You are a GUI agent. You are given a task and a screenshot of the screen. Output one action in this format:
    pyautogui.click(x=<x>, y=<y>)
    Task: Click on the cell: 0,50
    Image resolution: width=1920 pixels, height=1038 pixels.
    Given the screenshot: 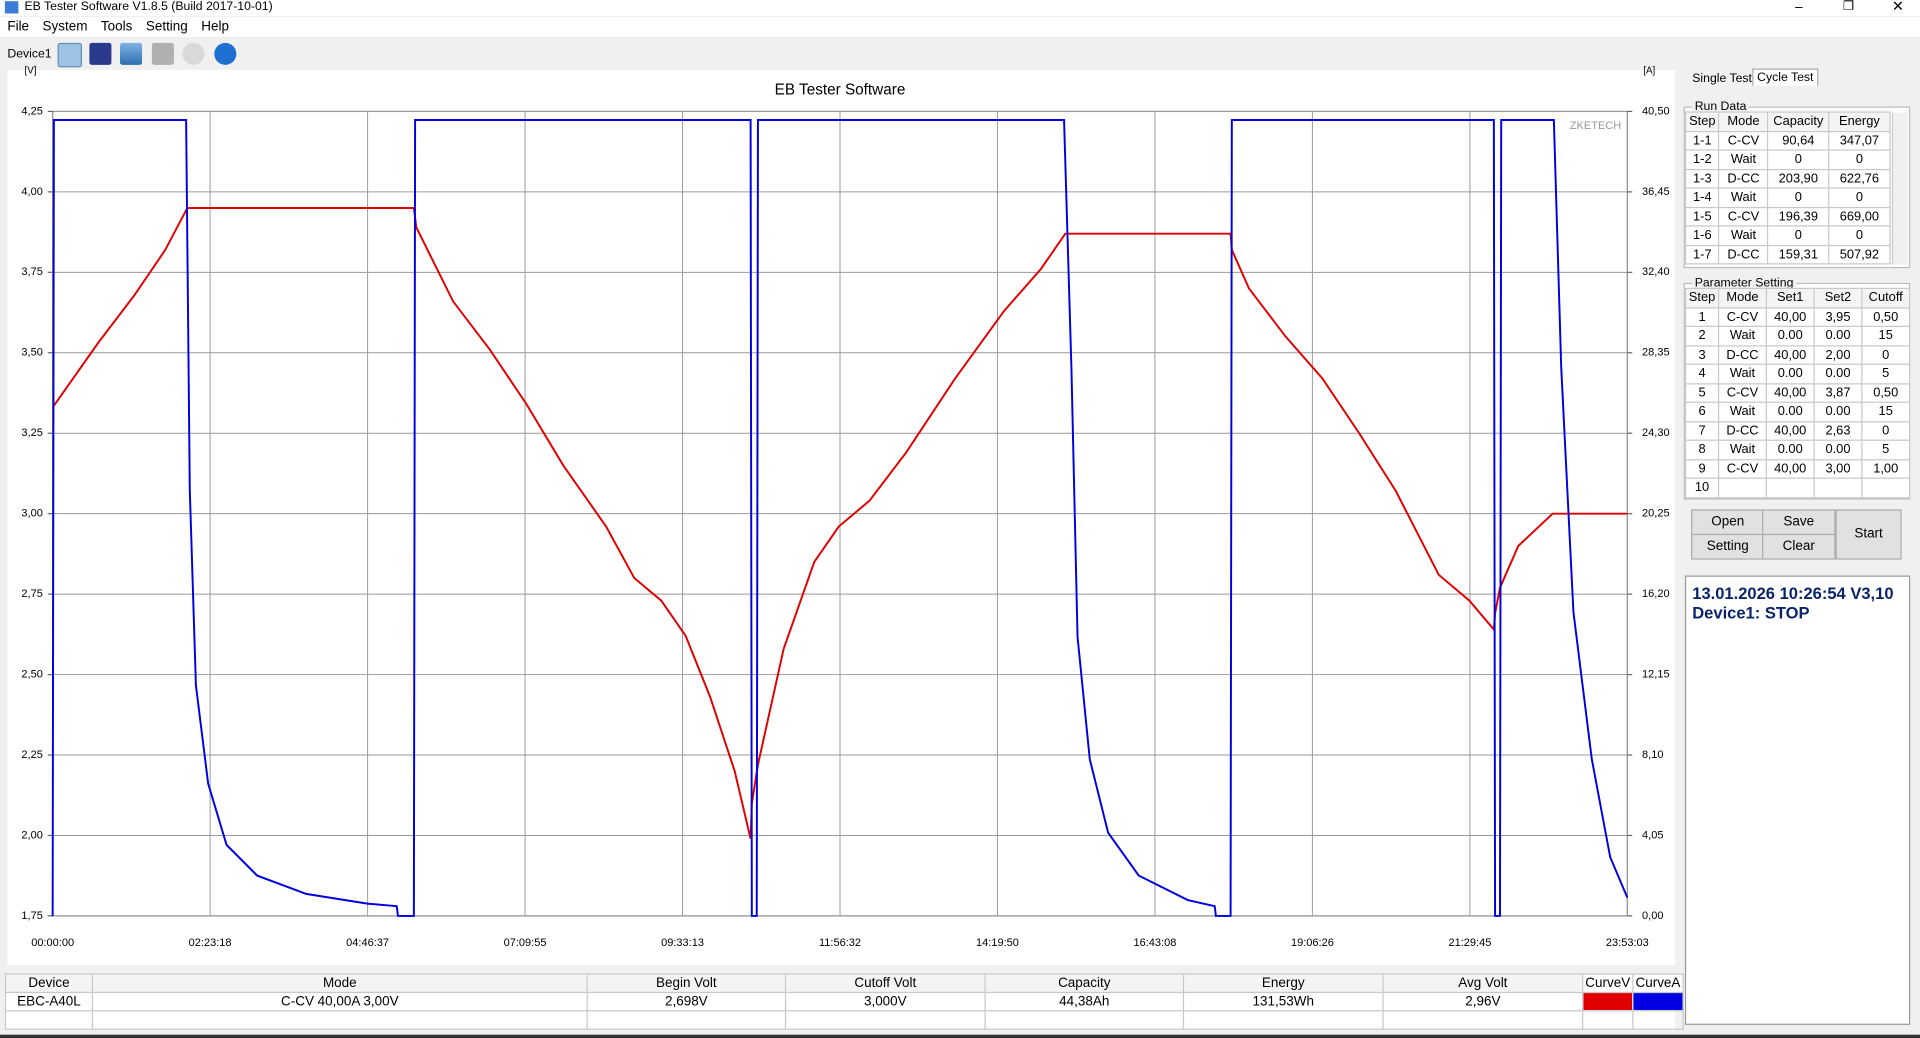 What is the action you would take?
    pyautogui.click(x=1886, y=316)
    